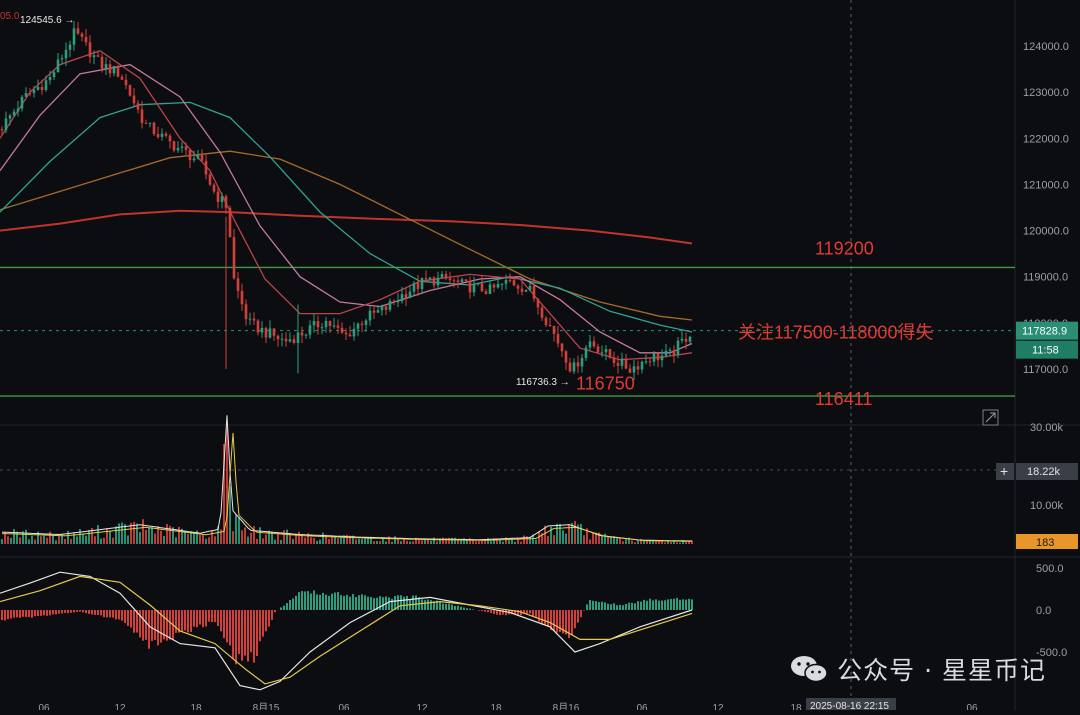 Image resolution: width=1080 pixels, height=715 pixels. What do you see at coordinates (835, 333) in the screenshot?
I see `annotation-focus-range: 关注117500-118000得失` at bounding box center [835, 333].